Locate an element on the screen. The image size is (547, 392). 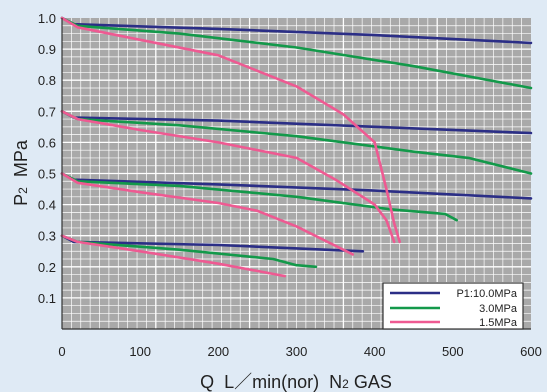
legend-label-p10: P1:10.0MPa is located at coordinates (486, 294).